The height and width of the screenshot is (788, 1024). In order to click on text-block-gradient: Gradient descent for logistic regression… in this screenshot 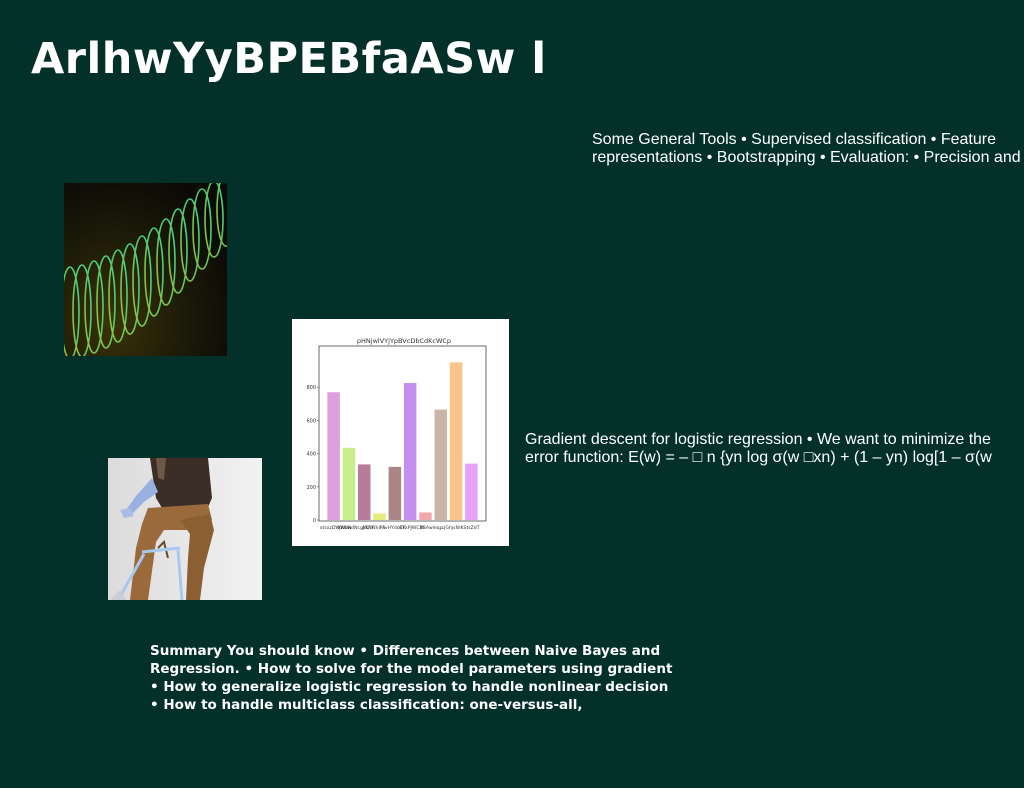, I will do `click(774, 449)`.